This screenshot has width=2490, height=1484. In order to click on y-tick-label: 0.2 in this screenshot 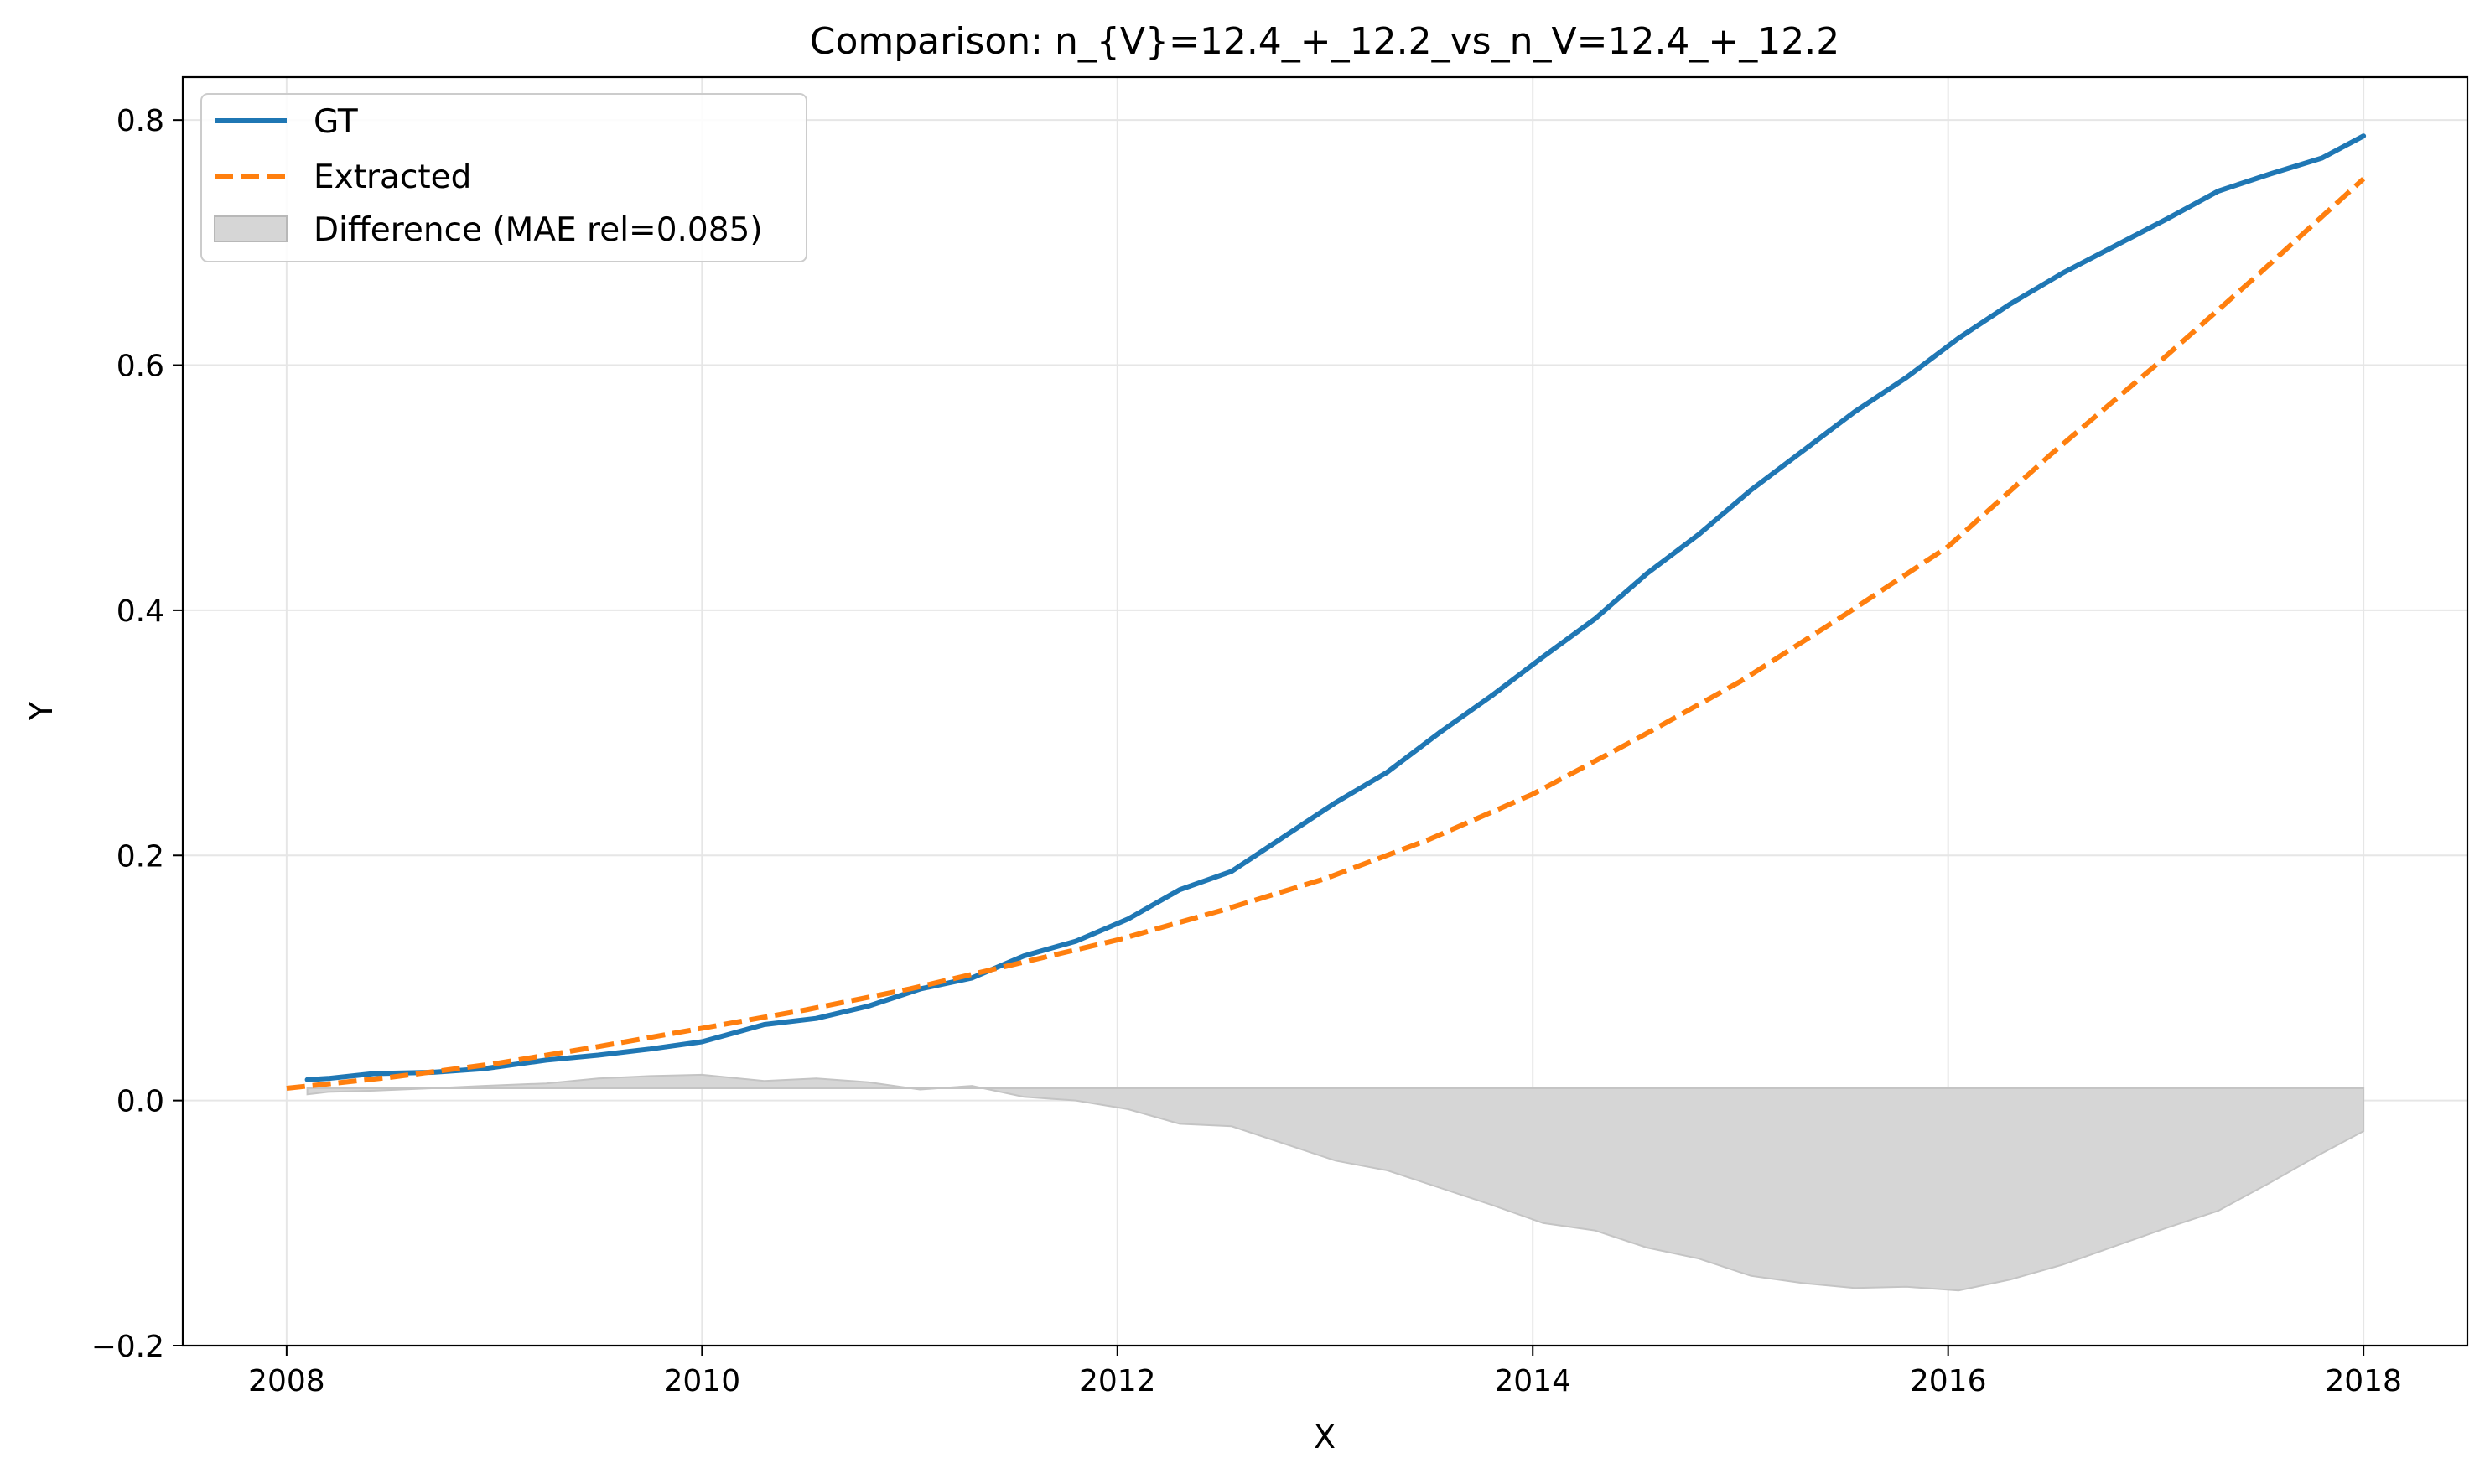, I will do `click(140, 856)`.